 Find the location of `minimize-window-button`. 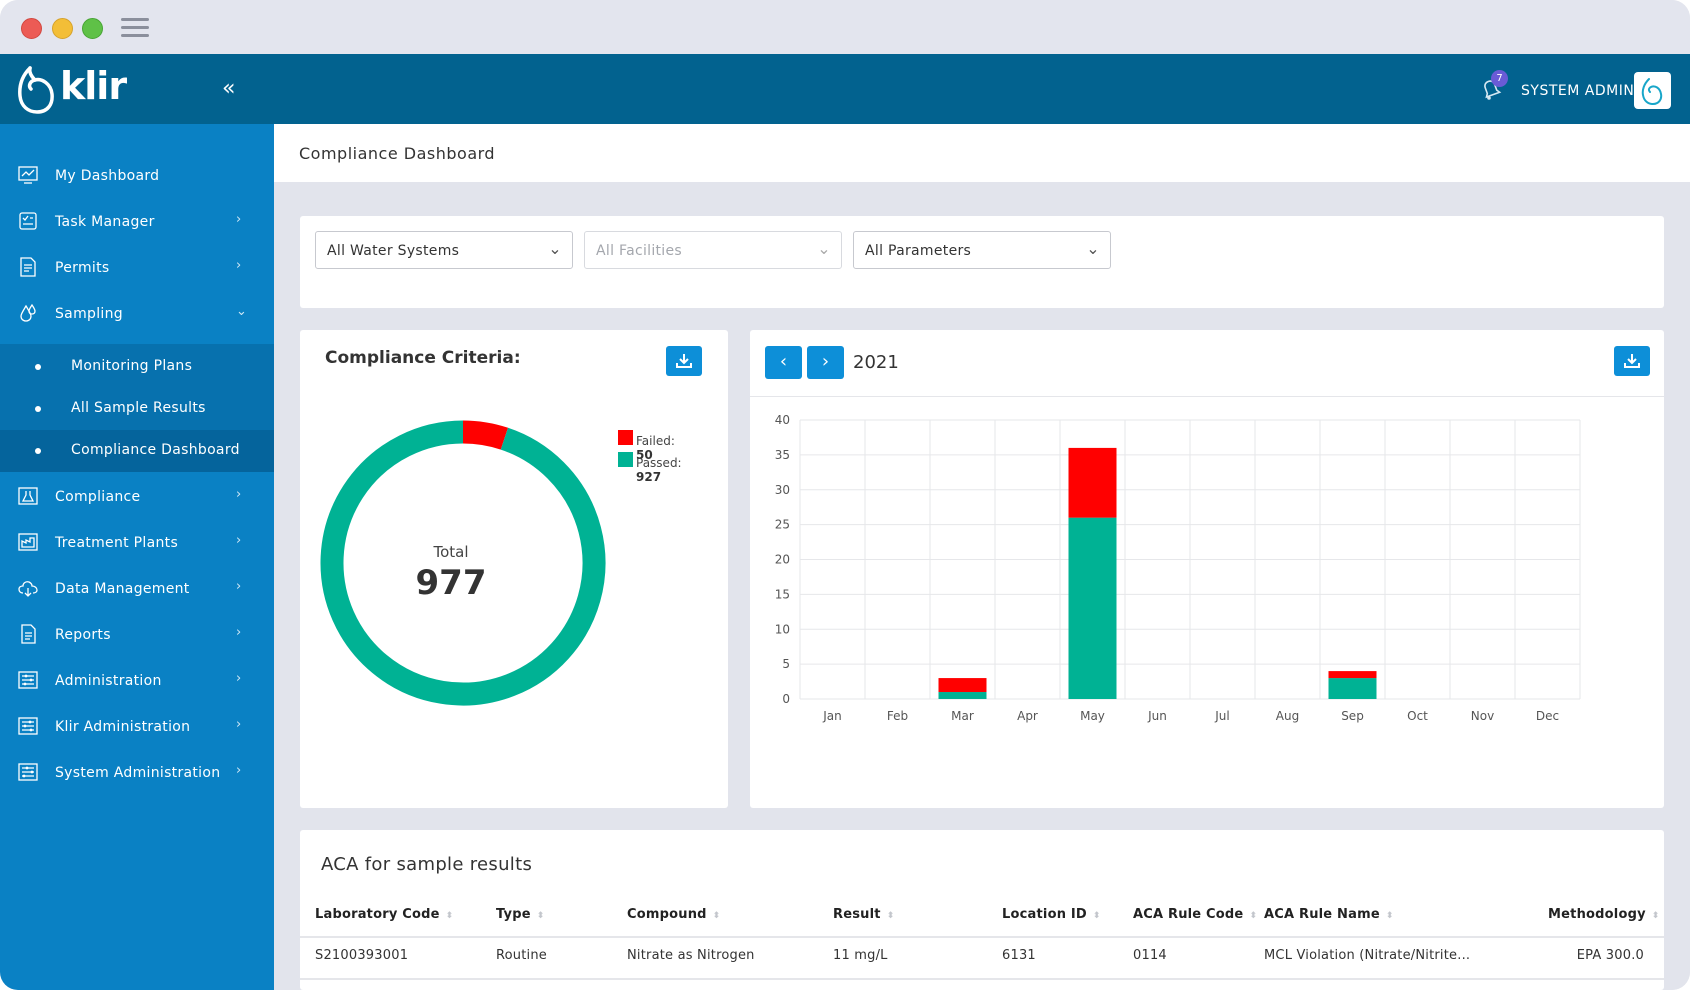

minimize-window-button is located at coordinates (62, 28).